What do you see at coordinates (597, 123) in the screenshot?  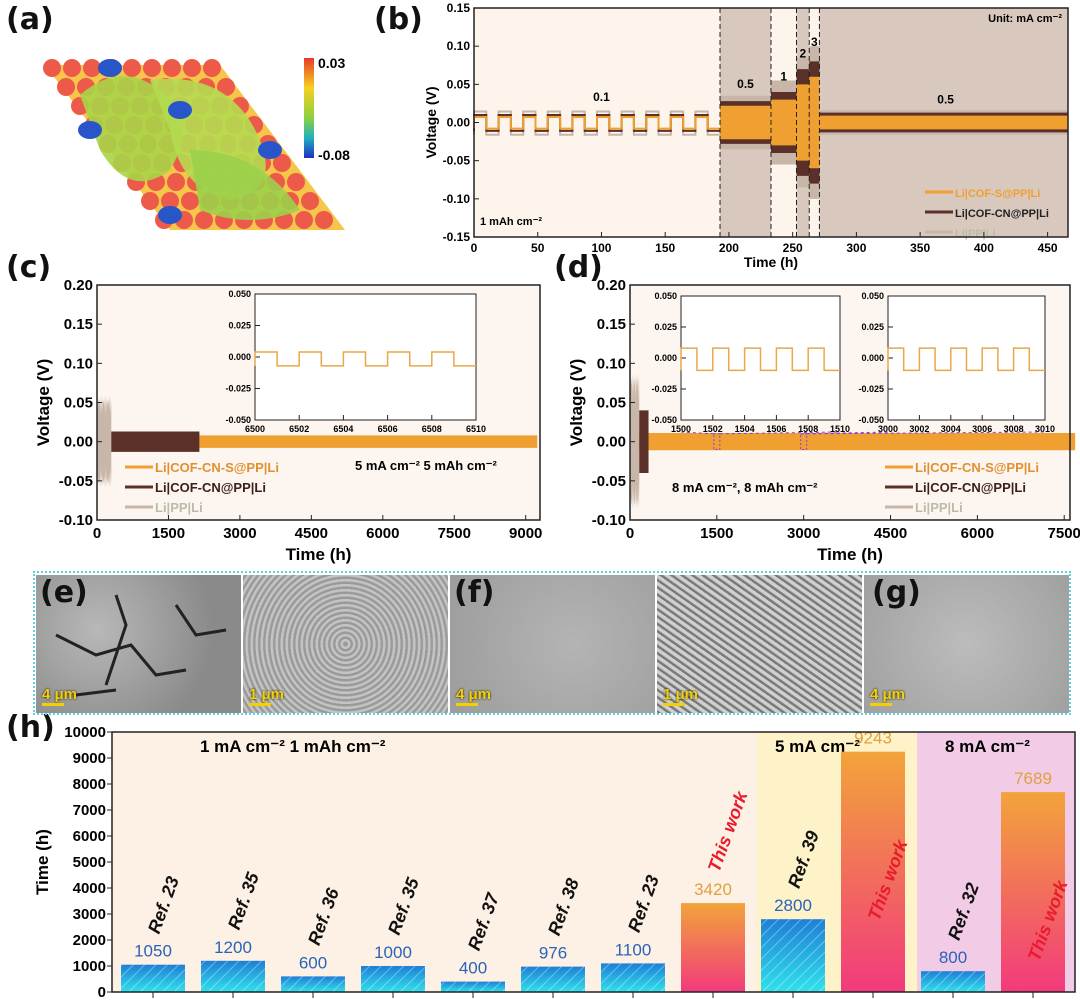 I see `voltage-trace` at bounding box center [597, 123].